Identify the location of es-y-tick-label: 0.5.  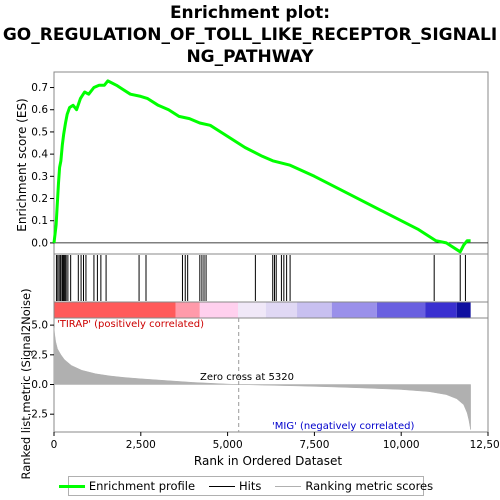
(39, 132).